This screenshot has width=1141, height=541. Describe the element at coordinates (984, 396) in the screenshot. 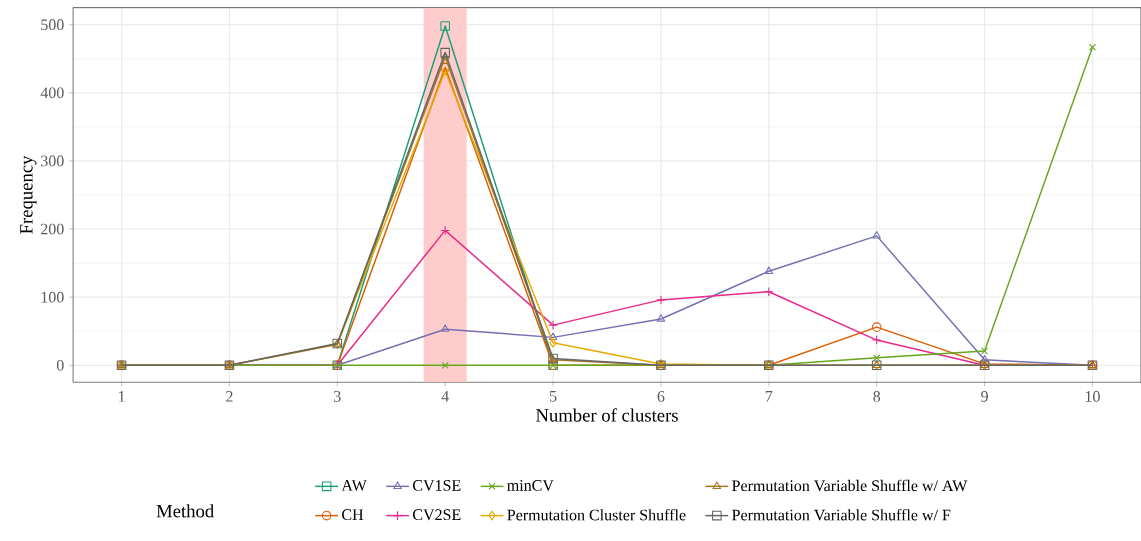

I see `x-tick-label: 9` at that location.